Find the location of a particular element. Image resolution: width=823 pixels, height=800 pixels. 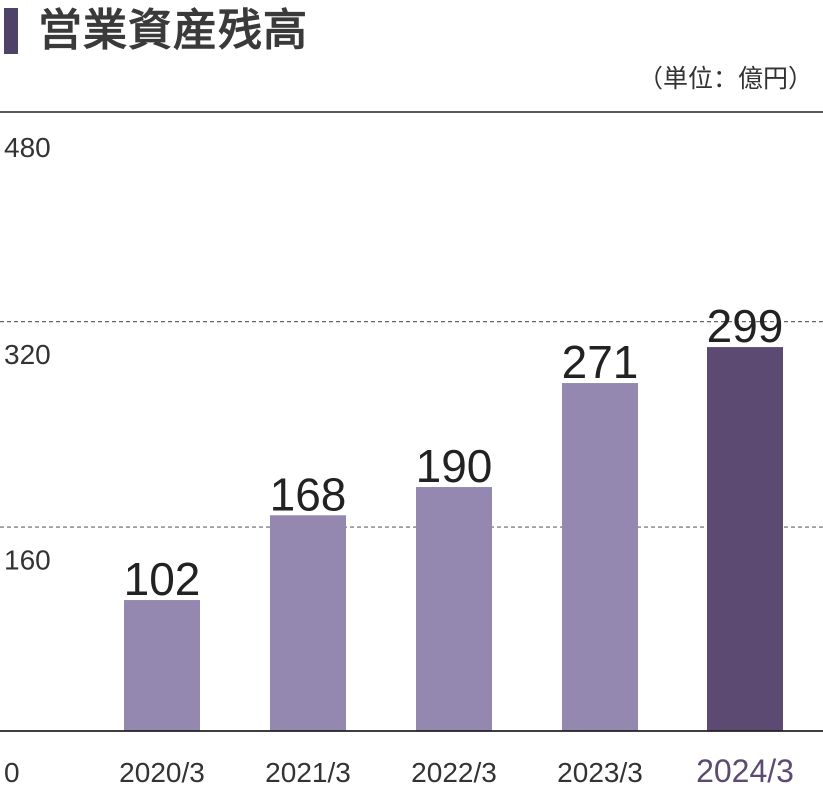

x-tick-label-2022/3: 2022/3 is located at coordinates (454, 772).